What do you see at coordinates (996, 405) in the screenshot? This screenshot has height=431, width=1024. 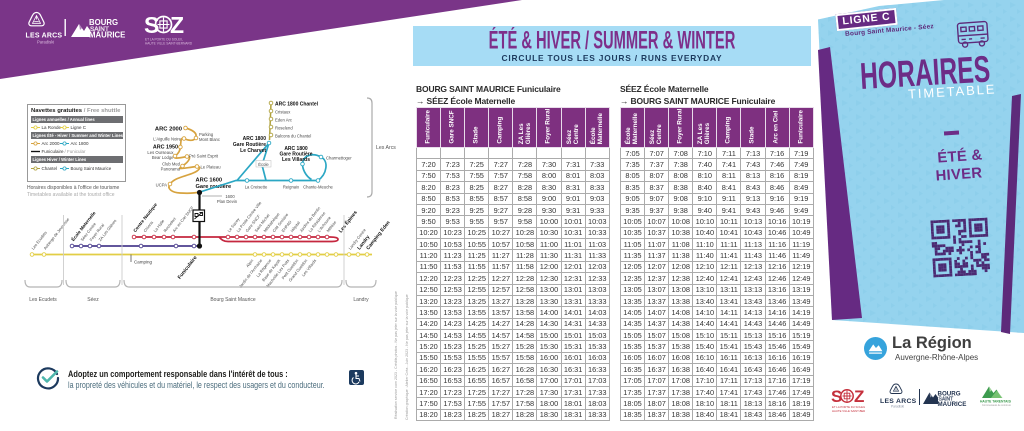 I see `svg-text: Communauté de communes` at bounding box center [996, 405].